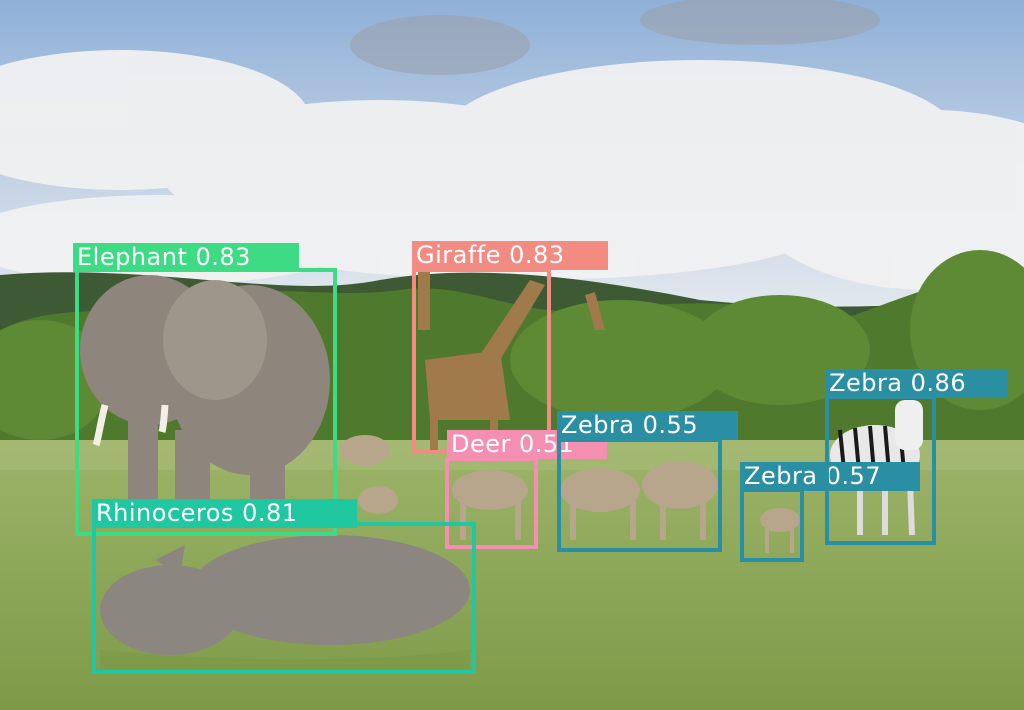 Image resolution: width=1024 pixels, height=710 pixels. What do you see at coordinates (647, 425) in the screenshot?
I see `zebra-mid-detection-label: Zebra 0.55` at bounding box center [647, 425].